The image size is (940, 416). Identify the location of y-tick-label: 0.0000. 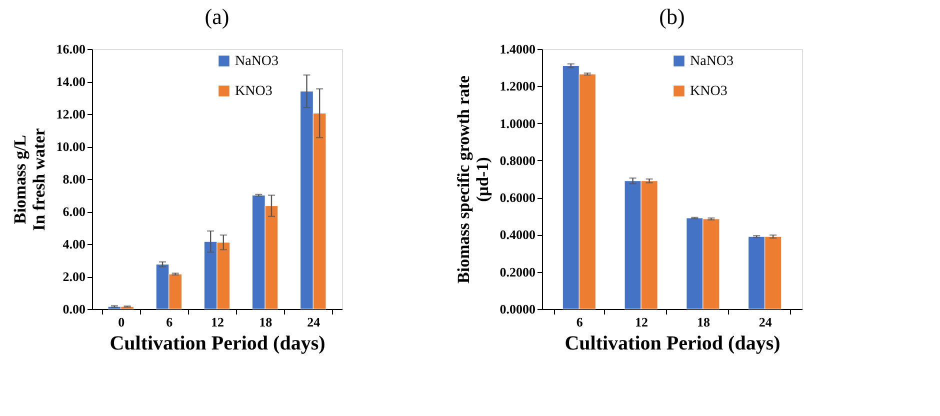
(518, 309).